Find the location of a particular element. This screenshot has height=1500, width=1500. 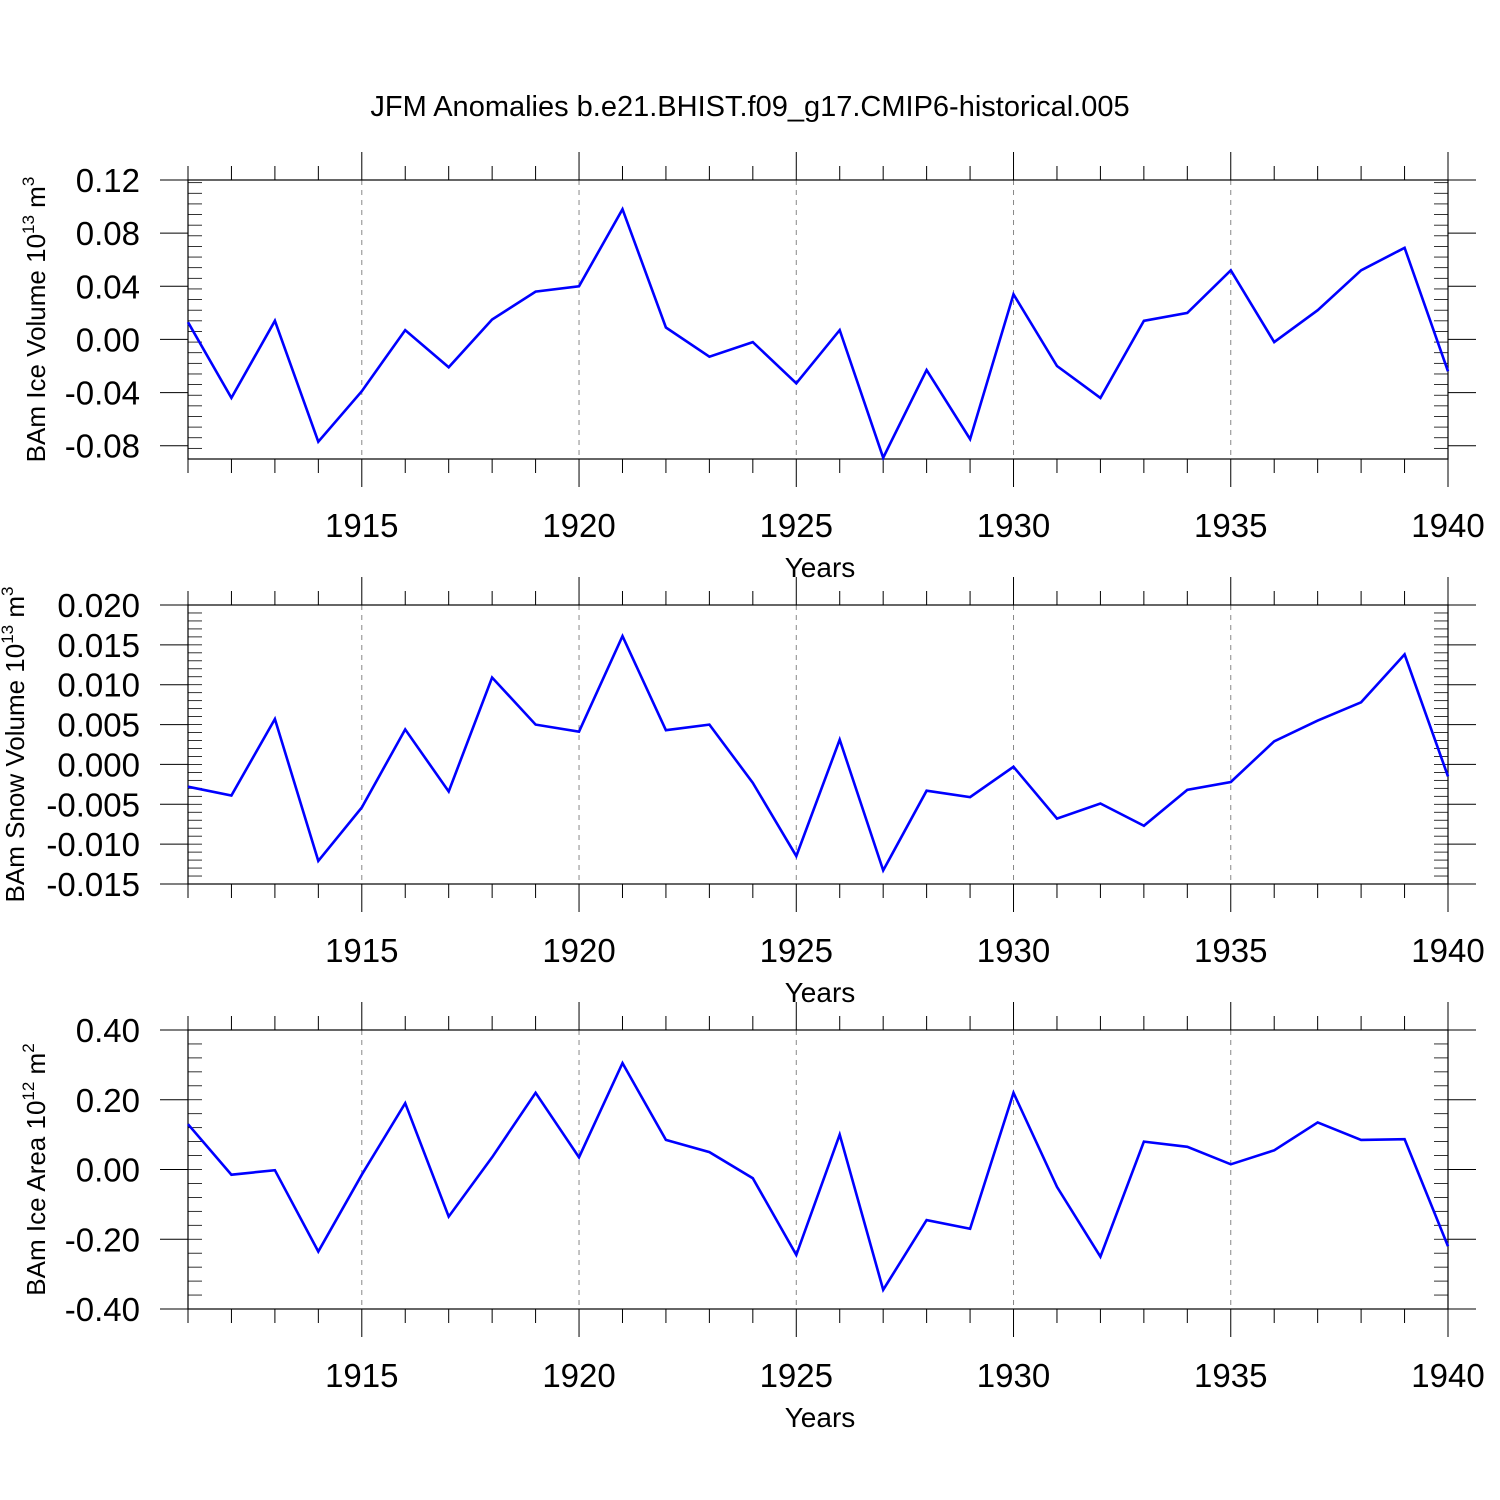

y-tick-label: 0.08 is located at coordinates (108, 233).